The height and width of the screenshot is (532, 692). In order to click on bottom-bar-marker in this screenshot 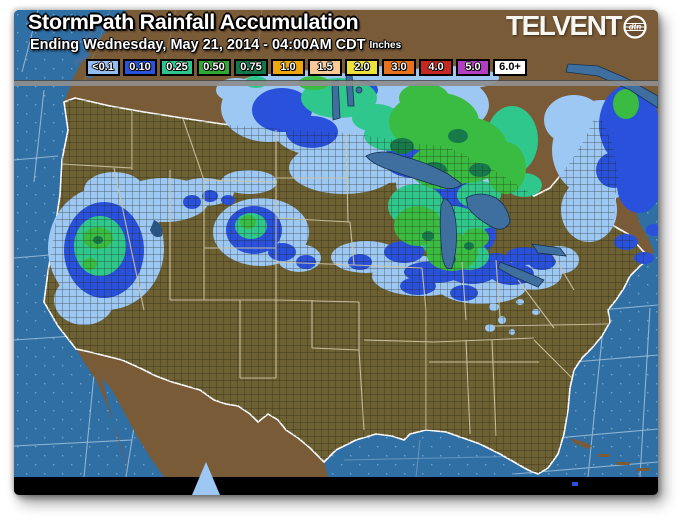, I will do `click(206, 478)`.